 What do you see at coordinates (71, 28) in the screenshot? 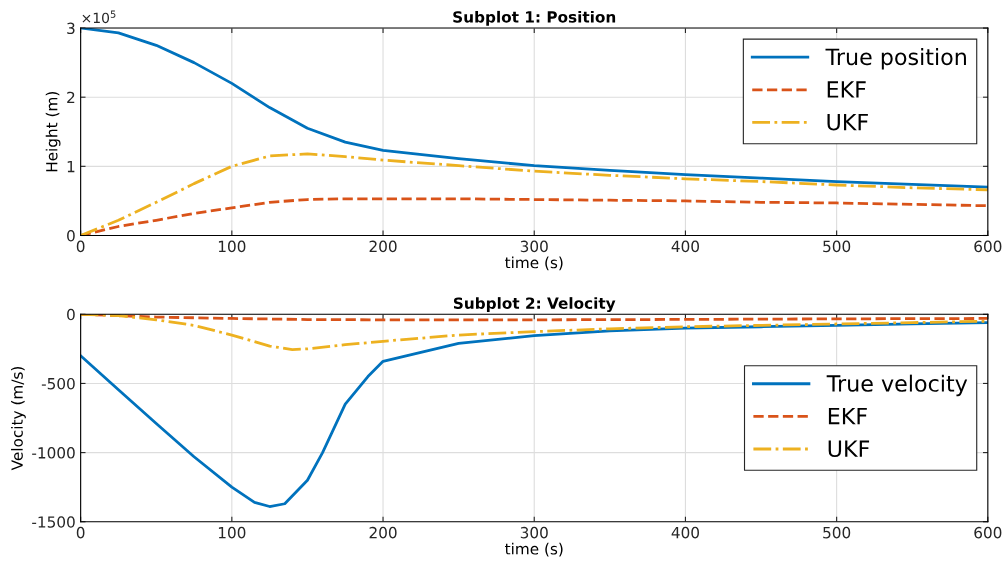
I see `y-tick-label: 3` at bounding box center [71, 28].